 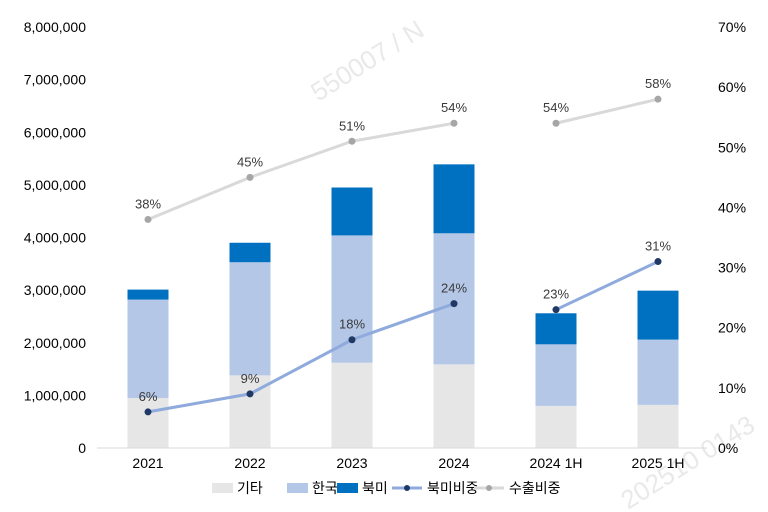 What do you see at coordinates (351, 463) in the screenshot?
I see `category-label: 2023` at bounding box center [351, 463].